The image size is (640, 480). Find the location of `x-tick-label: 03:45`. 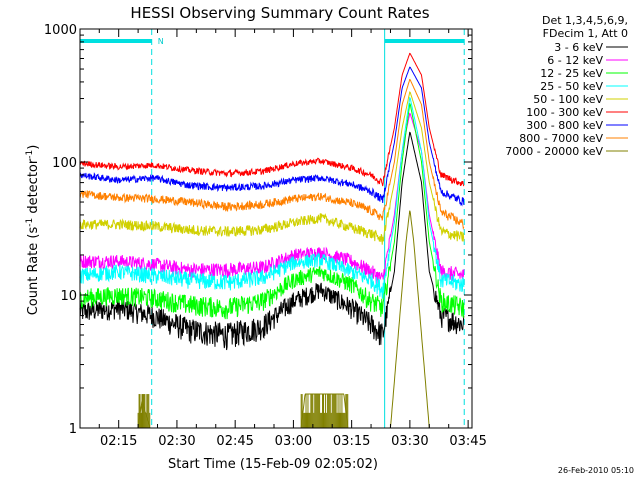

x-tick-label: 03:45 is located at coordinates (467, 441).